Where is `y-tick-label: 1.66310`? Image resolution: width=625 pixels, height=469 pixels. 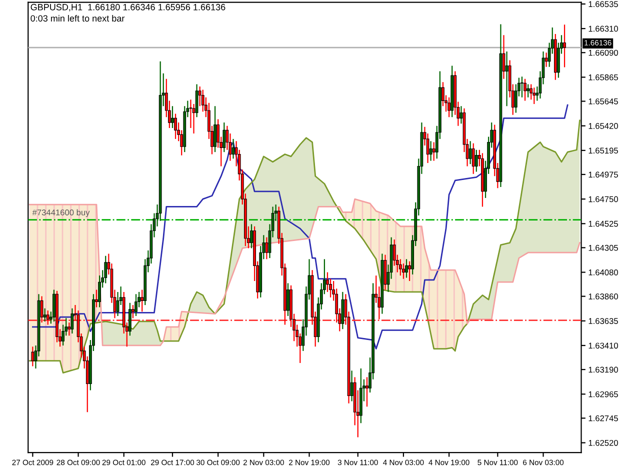
y-tick-label: 1.66310 is located at coordinates (603, 29).